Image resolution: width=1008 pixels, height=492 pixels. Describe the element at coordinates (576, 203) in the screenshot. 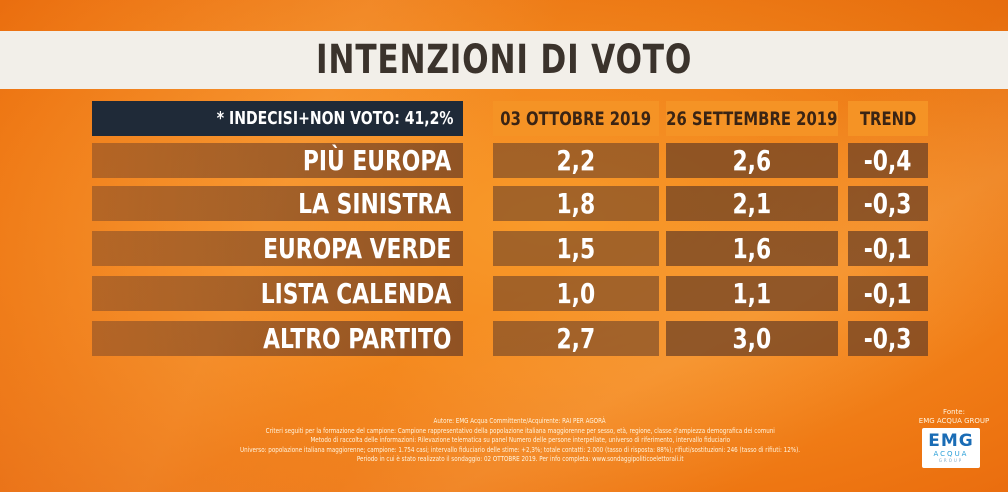

I see `current-value: 1,8` at that location.